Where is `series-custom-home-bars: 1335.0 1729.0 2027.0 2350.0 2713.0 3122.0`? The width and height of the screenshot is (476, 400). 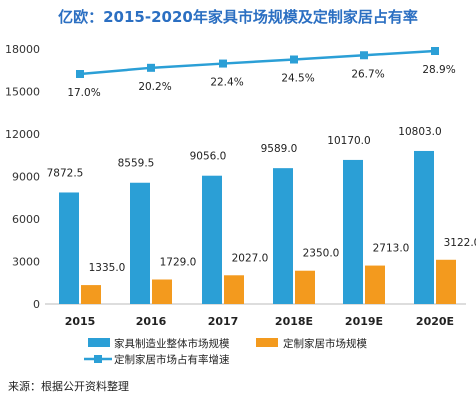
series-custom-home-bars: 1335.0 1729.0 2027.0 2350.0 2713.0 3122.0 is located at coordinates (278, 270).